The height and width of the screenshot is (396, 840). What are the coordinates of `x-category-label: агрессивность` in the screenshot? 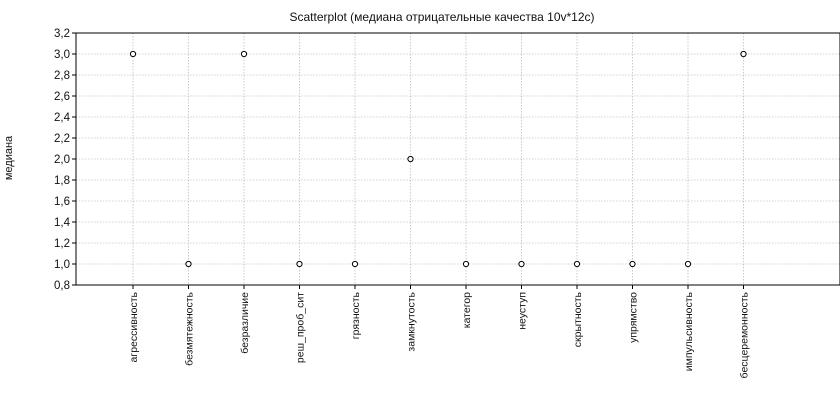 It's located at (134, 326).